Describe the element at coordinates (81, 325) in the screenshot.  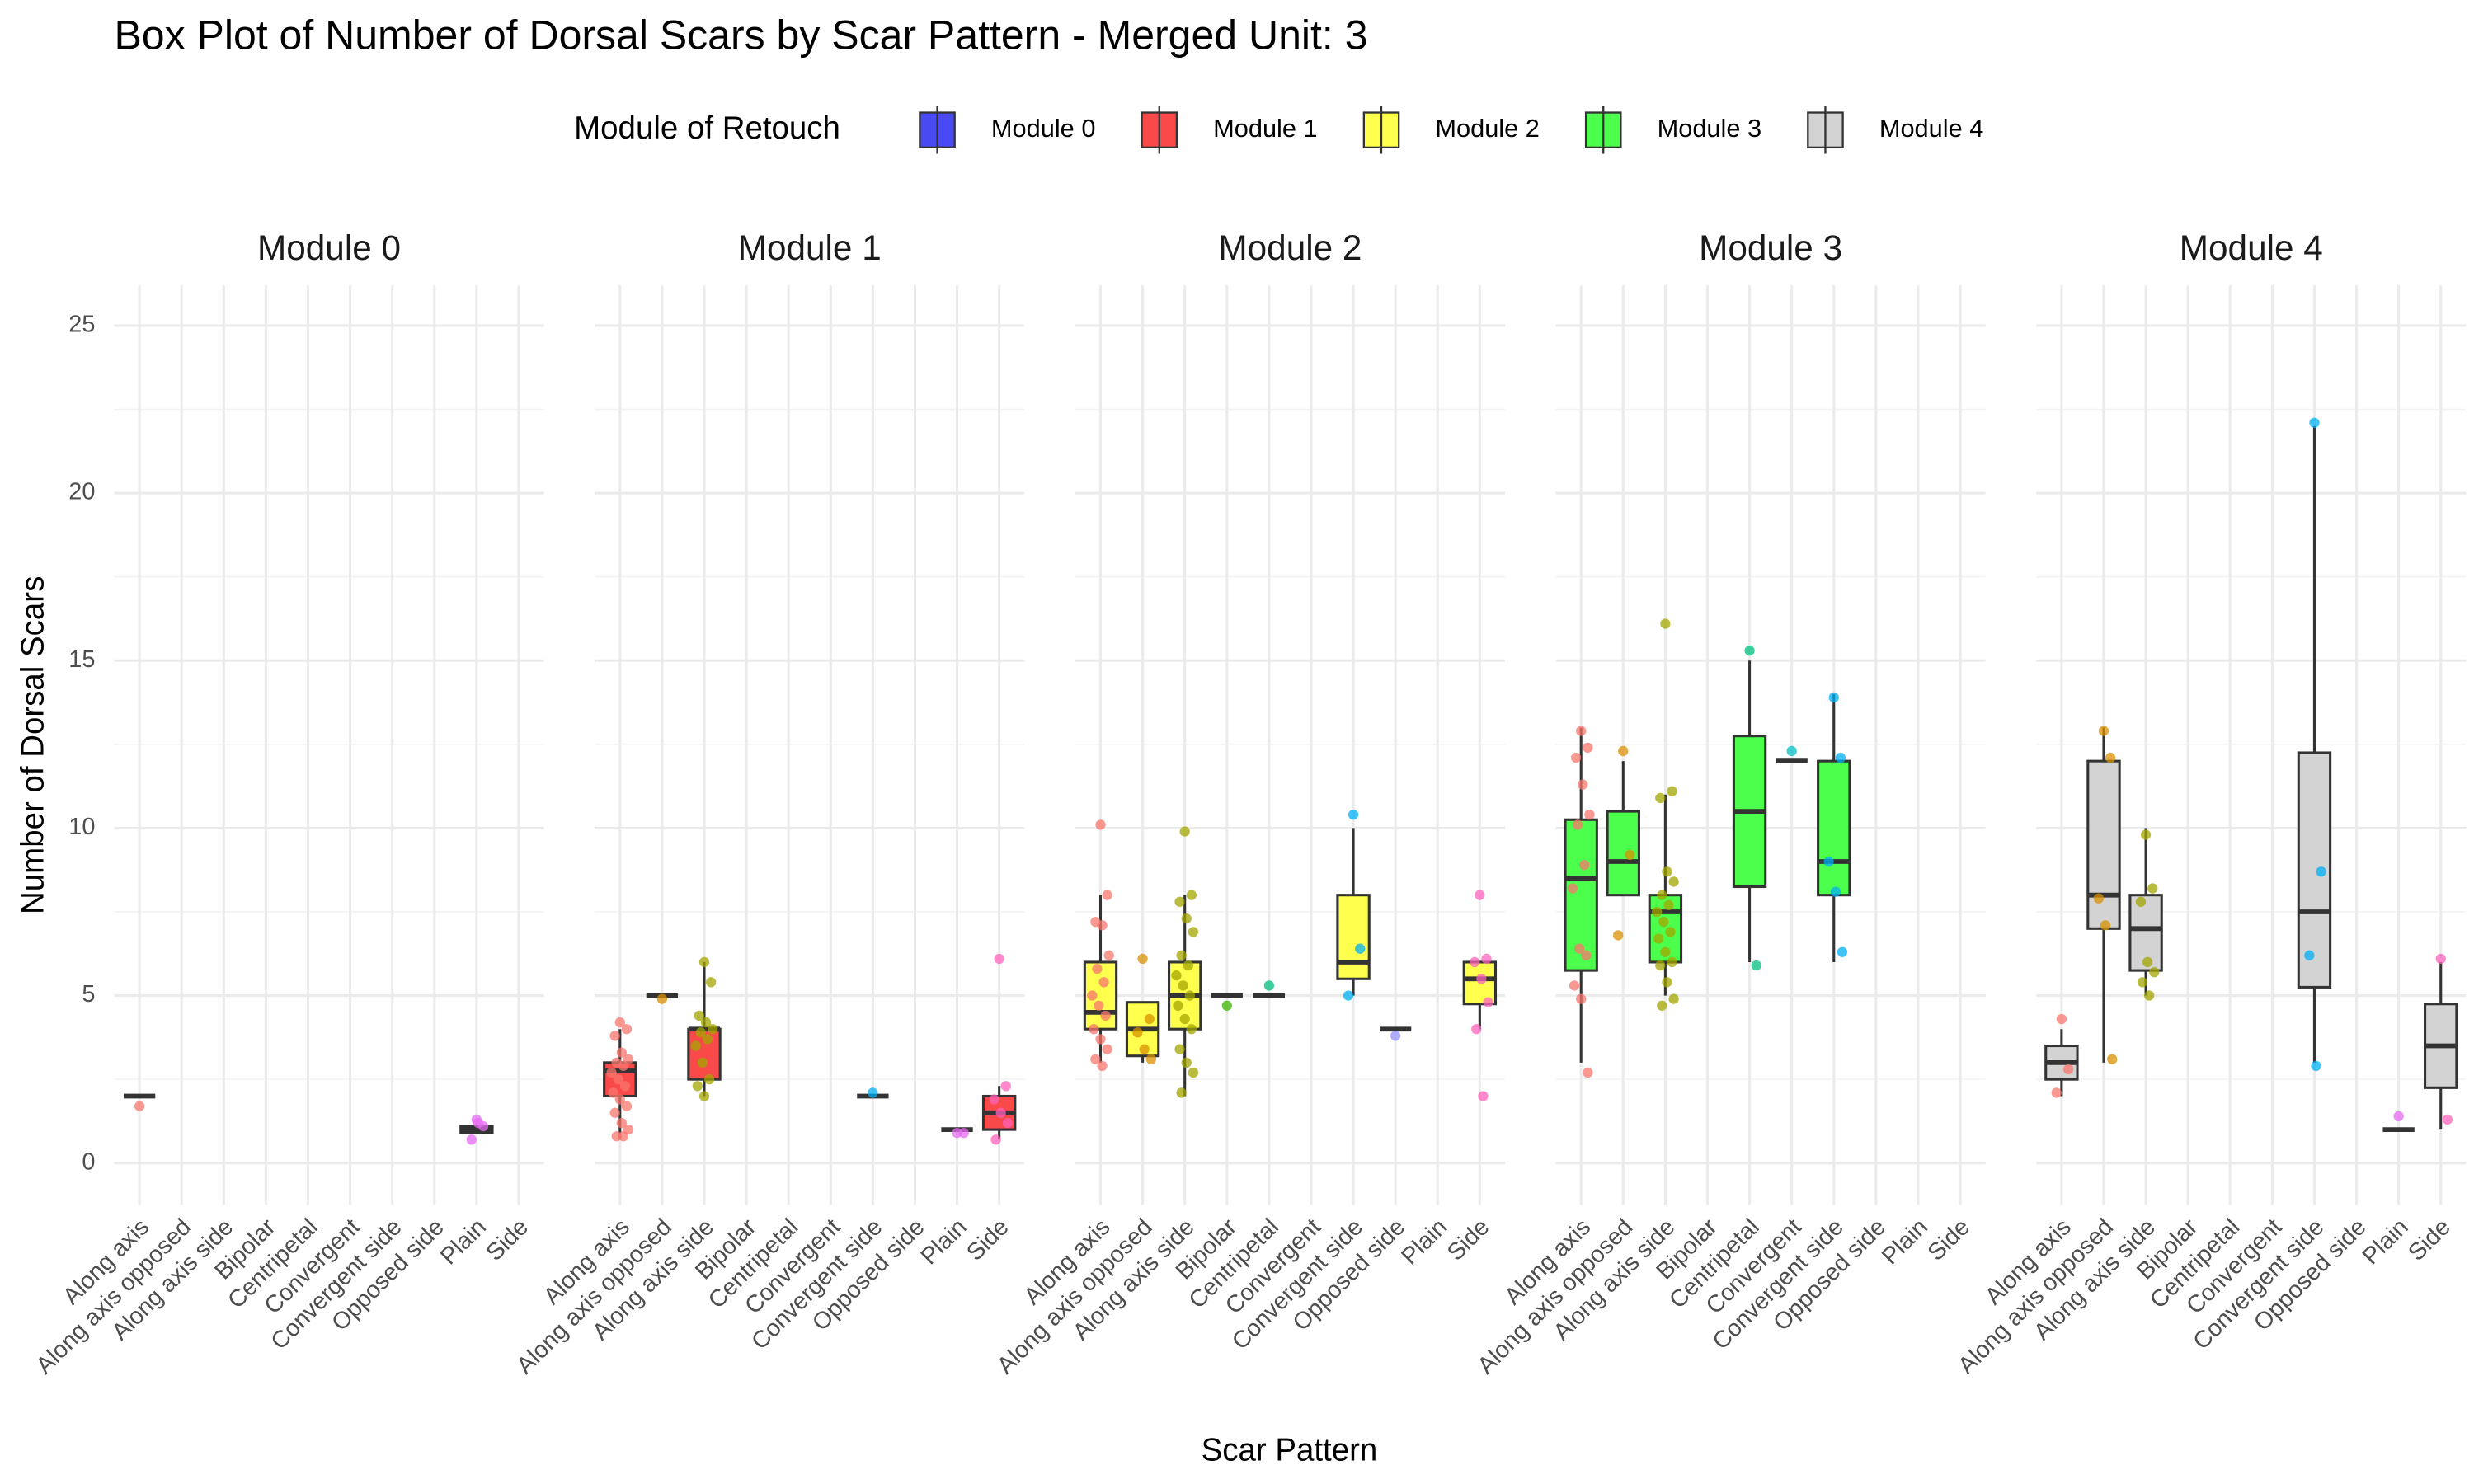
I see `y-tick-label: 25` at that location.